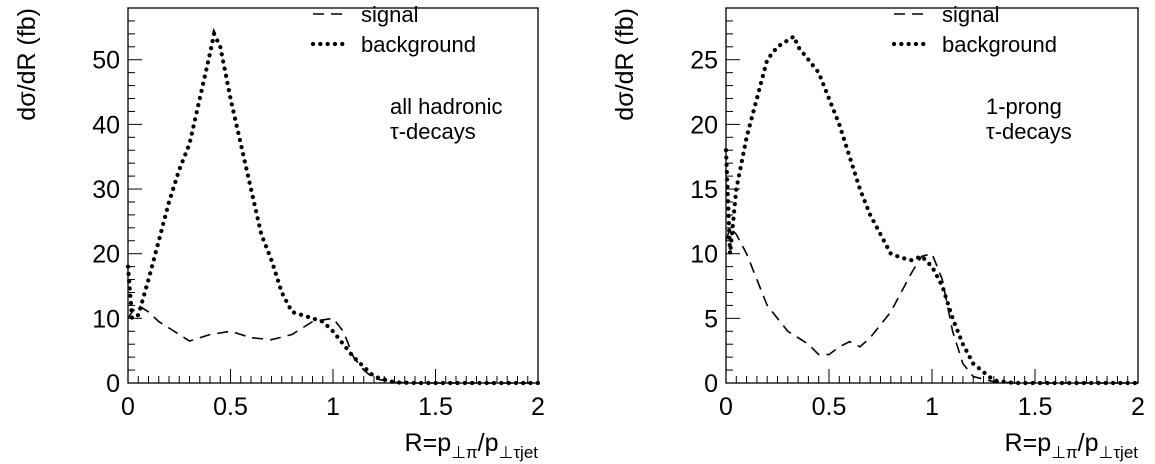 The width and height of the screenshot is (1155, 464). What do you see at coordinates (931, 305) in the screenshot?
I see `series-signal` at bounding box center [931, 305].